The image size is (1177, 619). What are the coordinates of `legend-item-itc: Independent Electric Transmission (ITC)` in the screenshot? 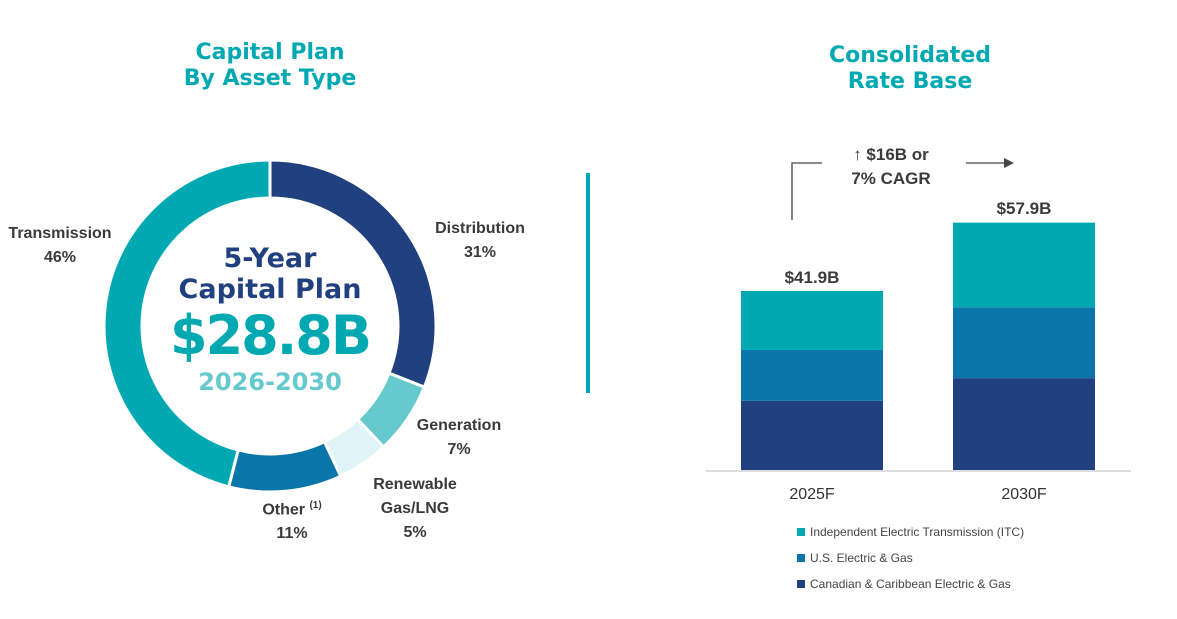 It's located at (910, 532).